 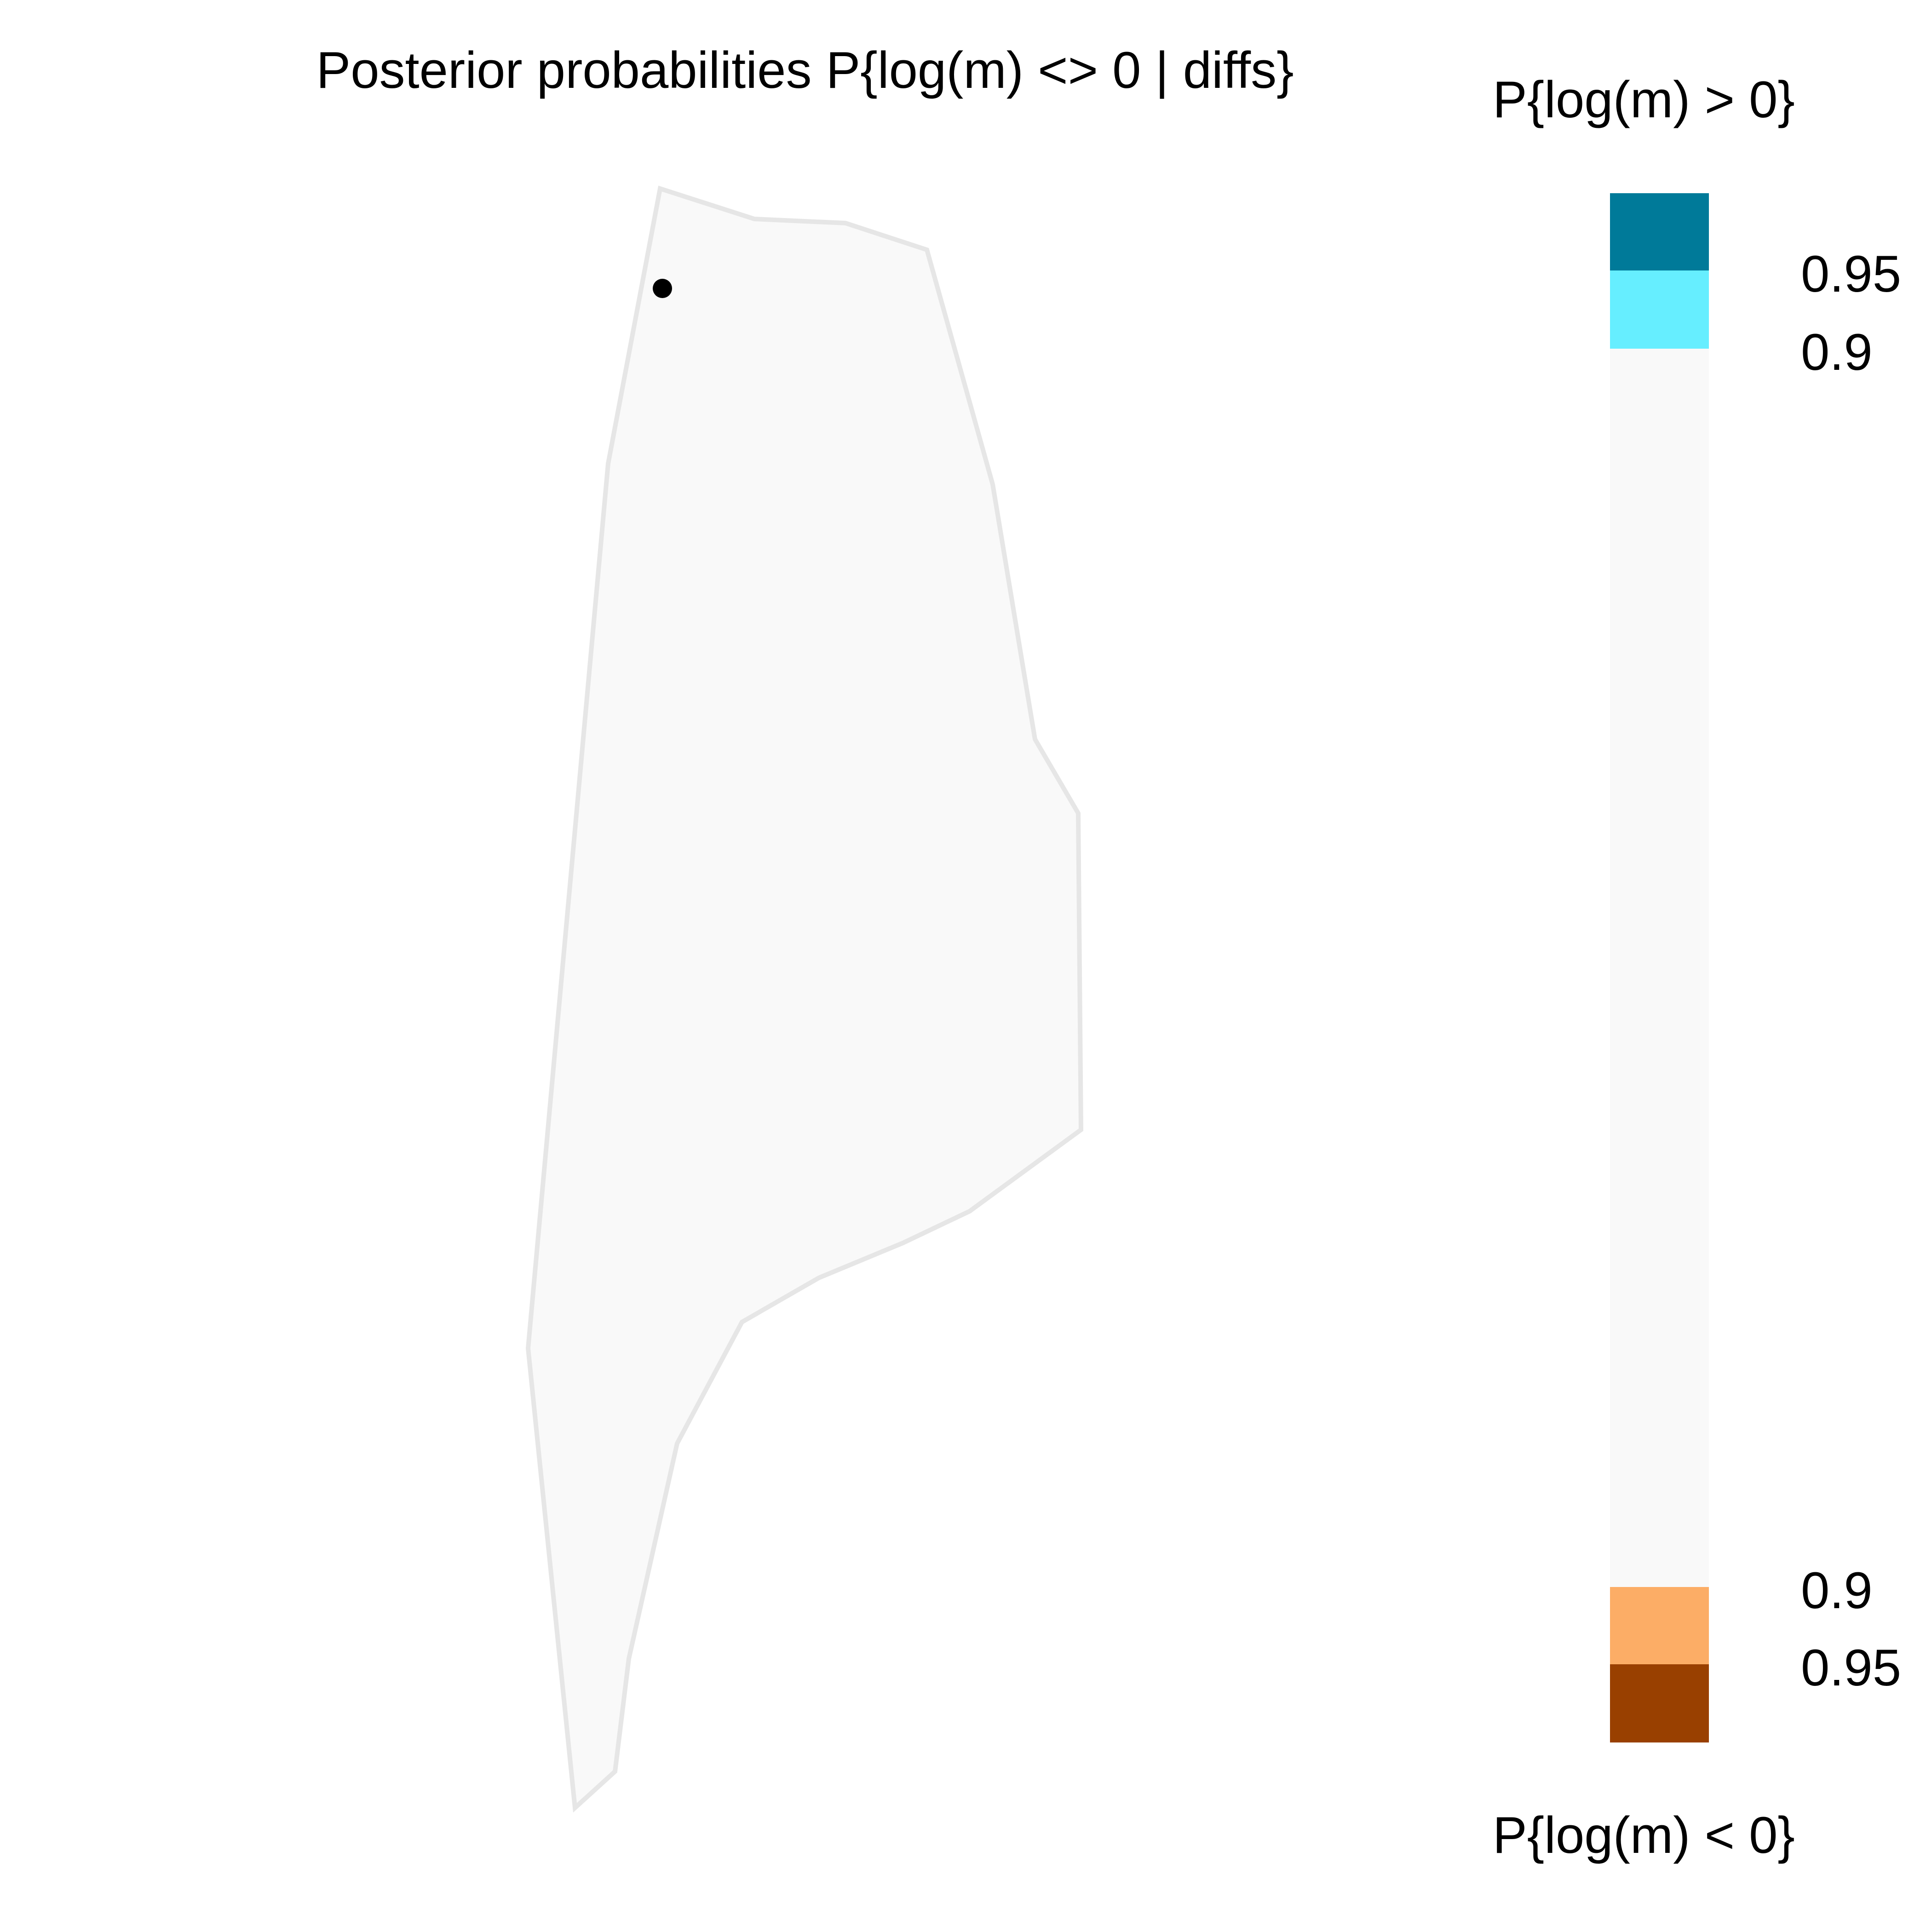 I want to click on legend-swatch-neutral, so click(x=1659, y=968).